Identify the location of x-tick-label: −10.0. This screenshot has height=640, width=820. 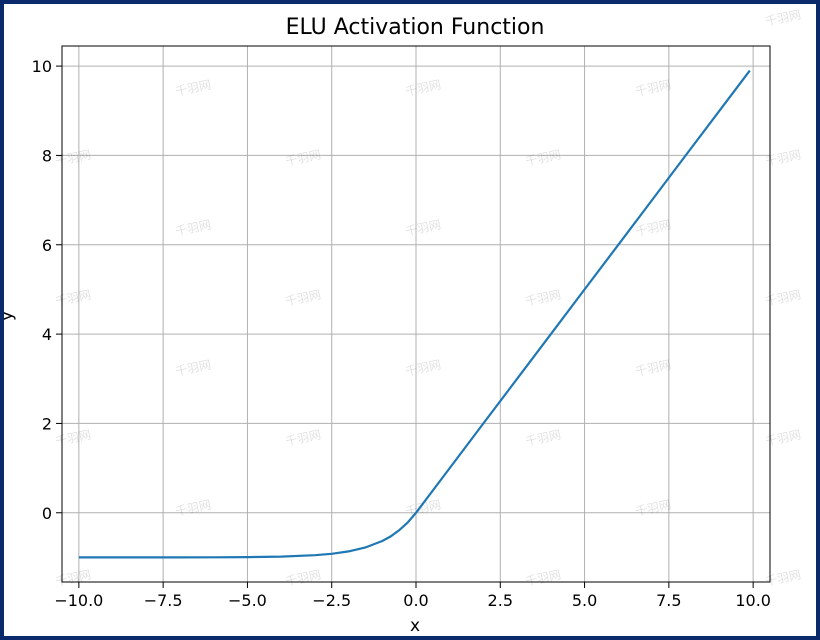
(78, 600).